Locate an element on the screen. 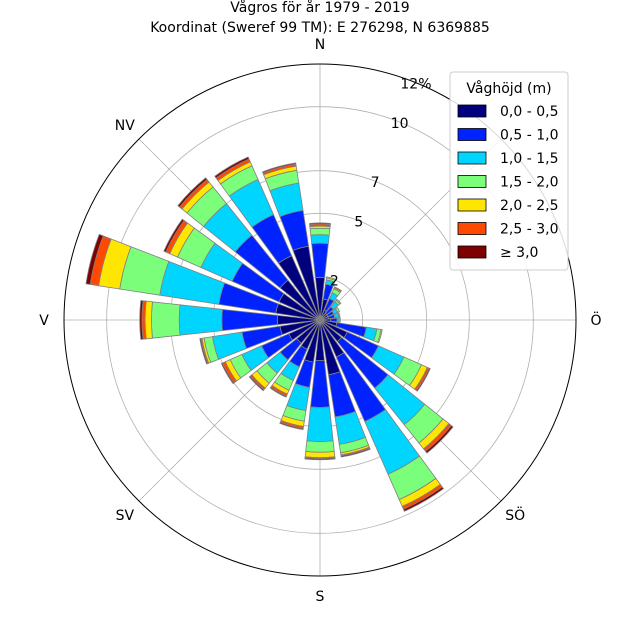 This screenshot has width=640, height=640. direction-label-SV: SV is located at coordinates (125, 516).